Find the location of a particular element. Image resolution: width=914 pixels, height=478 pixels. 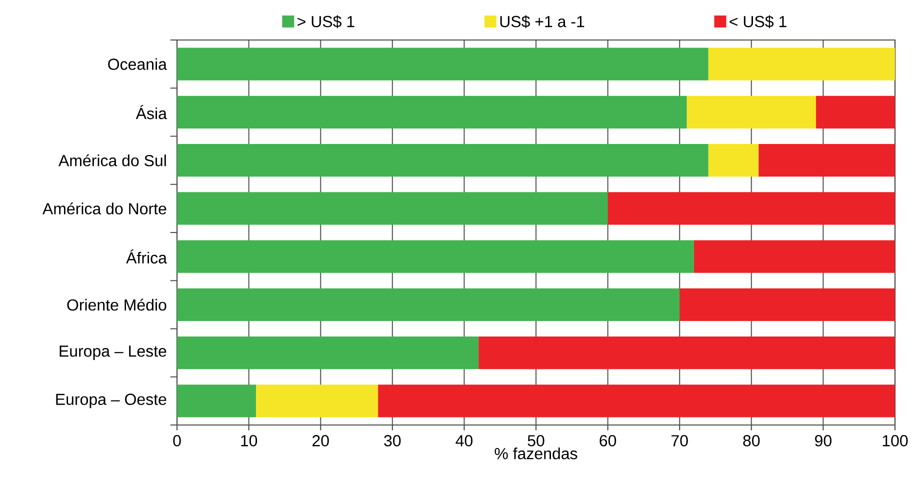

x-tick-label: 20 is located at coordinates (320, 440).